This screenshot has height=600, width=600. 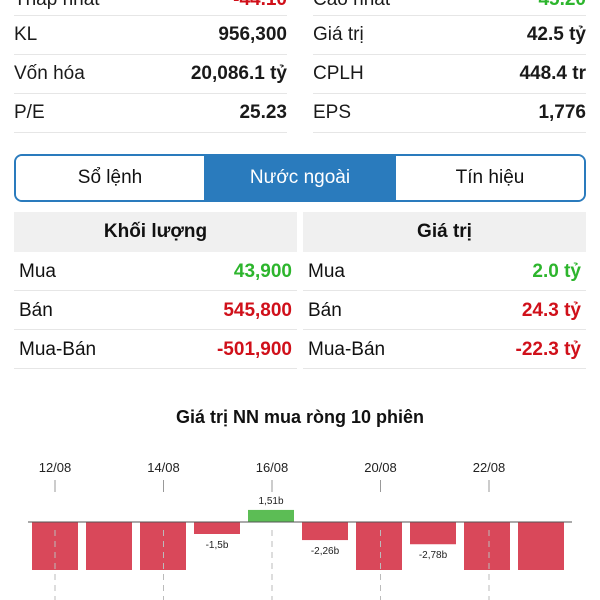 I want to click on x-tick-label: 14/08, so click(x=163, y=467).